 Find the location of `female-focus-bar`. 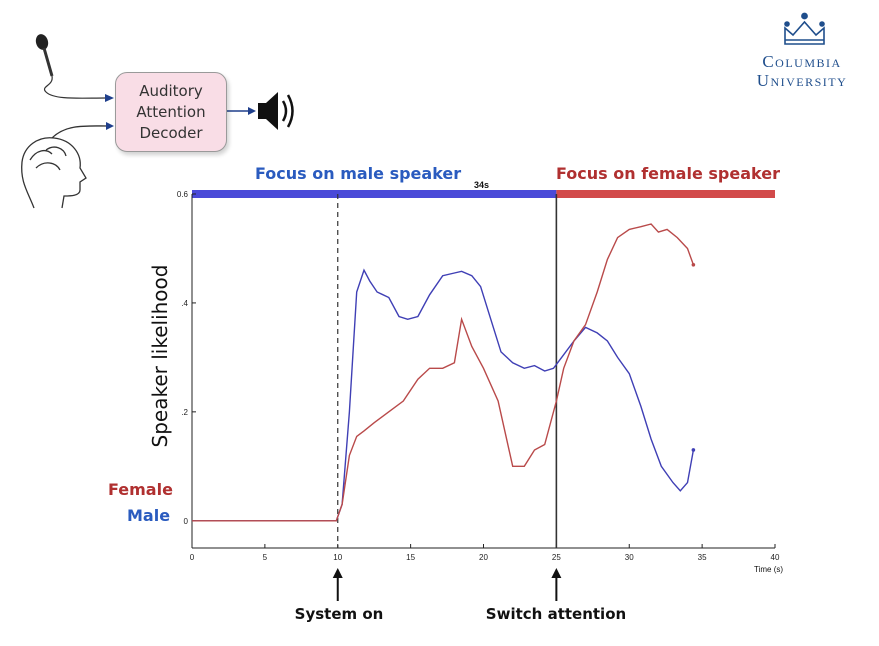

female-focus-bar is located at coordinates (665, 194).